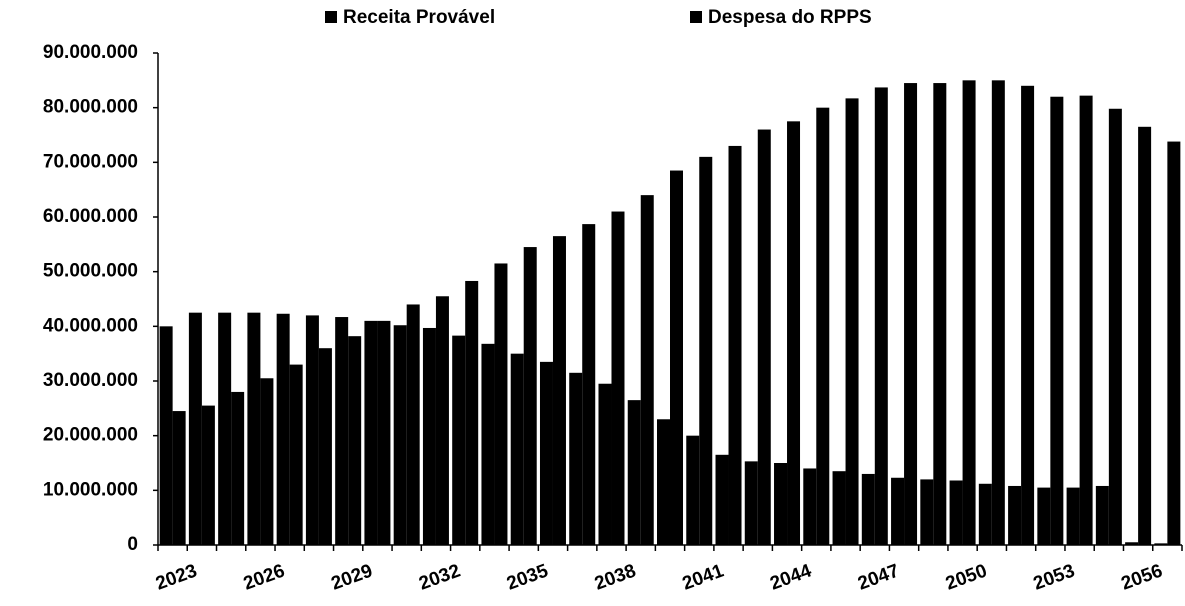  What do you see at coordinates (878, 577) in the screenshot?
I see `x-tick-label: 2047` at bounding box center [878, 577].